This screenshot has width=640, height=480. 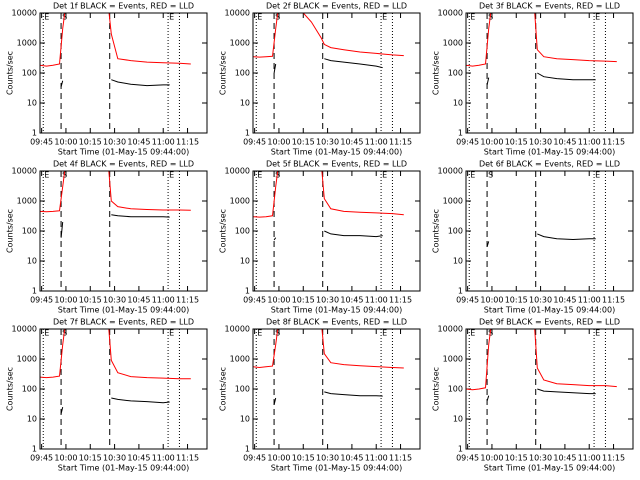 I want to click on event-label: S, so click(x=490, y=175).